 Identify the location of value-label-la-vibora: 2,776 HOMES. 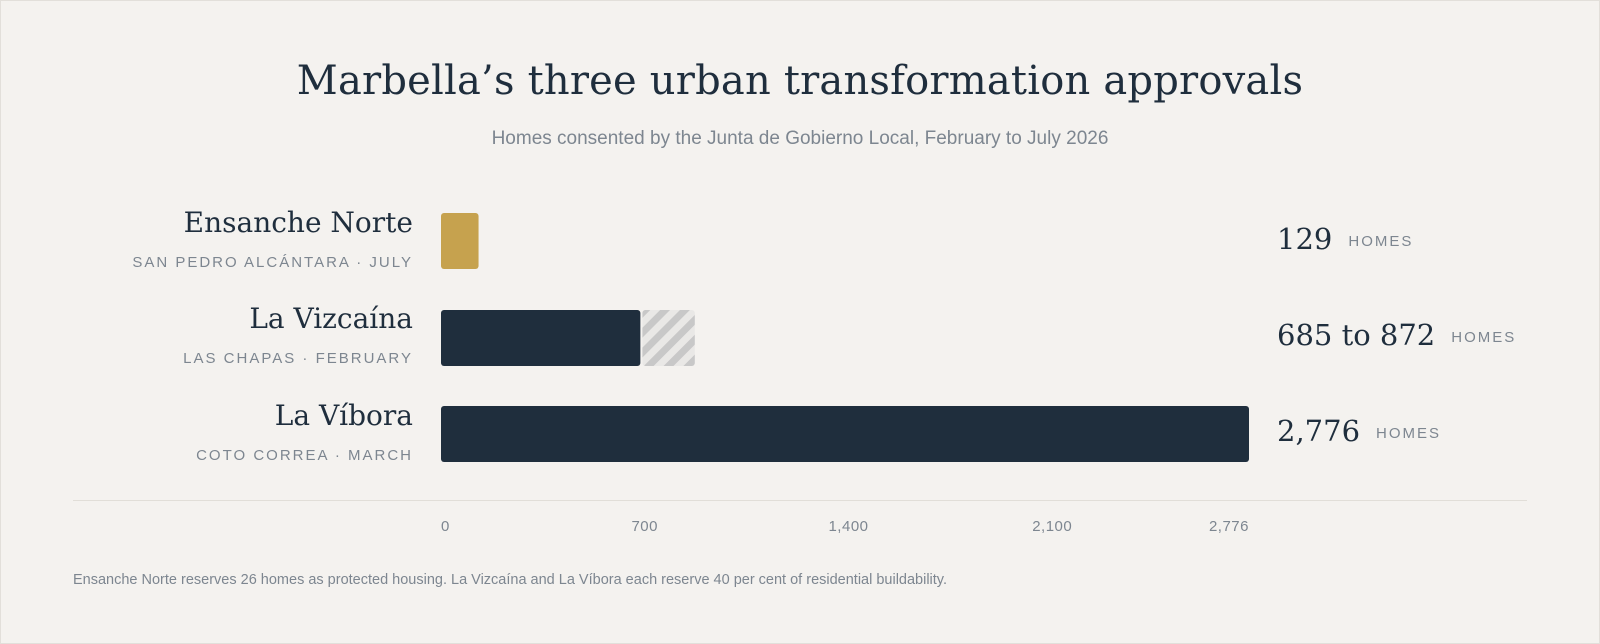
(1359, 431).